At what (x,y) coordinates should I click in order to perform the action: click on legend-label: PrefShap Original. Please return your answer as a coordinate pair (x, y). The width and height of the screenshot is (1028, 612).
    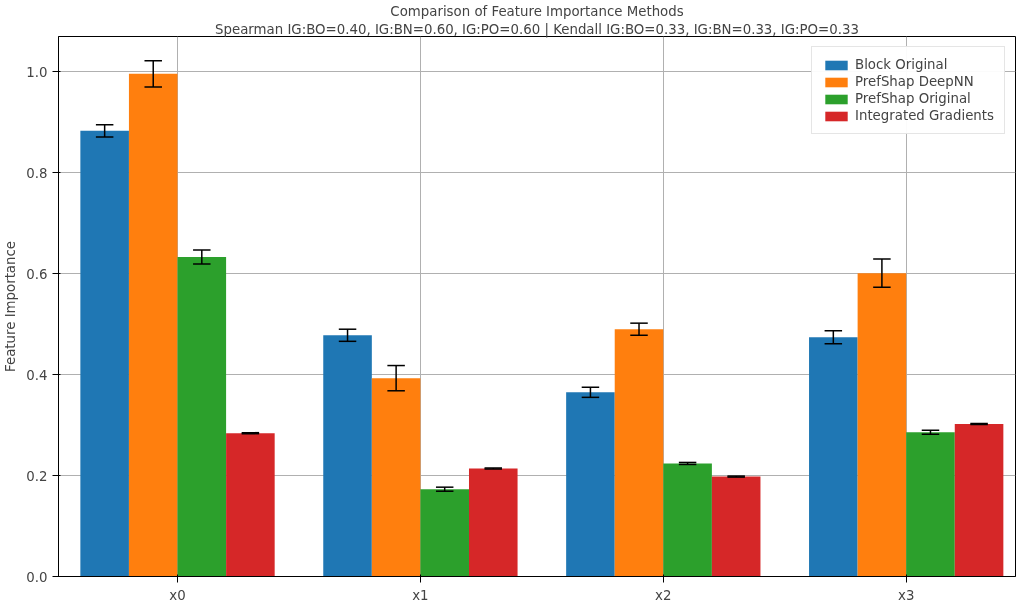
    Looking at the image, I should click on (913, 98).